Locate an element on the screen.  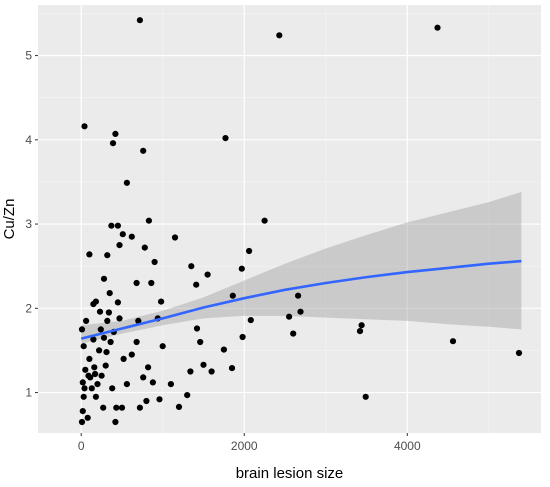
y-axis-ticks: 1 2 3 4 5 is located at coordinates (31, 224).